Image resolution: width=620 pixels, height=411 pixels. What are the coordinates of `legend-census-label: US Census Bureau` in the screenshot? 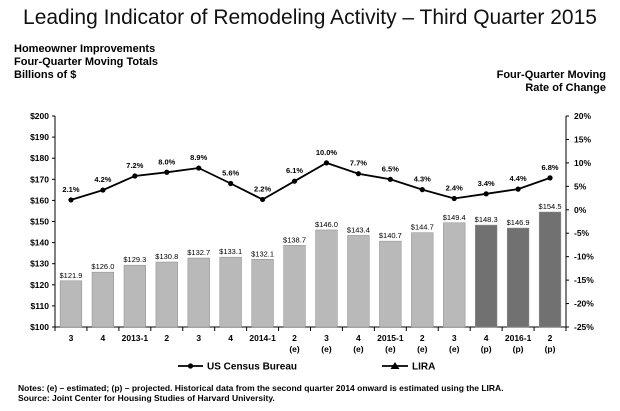 It's located at (252, 367).